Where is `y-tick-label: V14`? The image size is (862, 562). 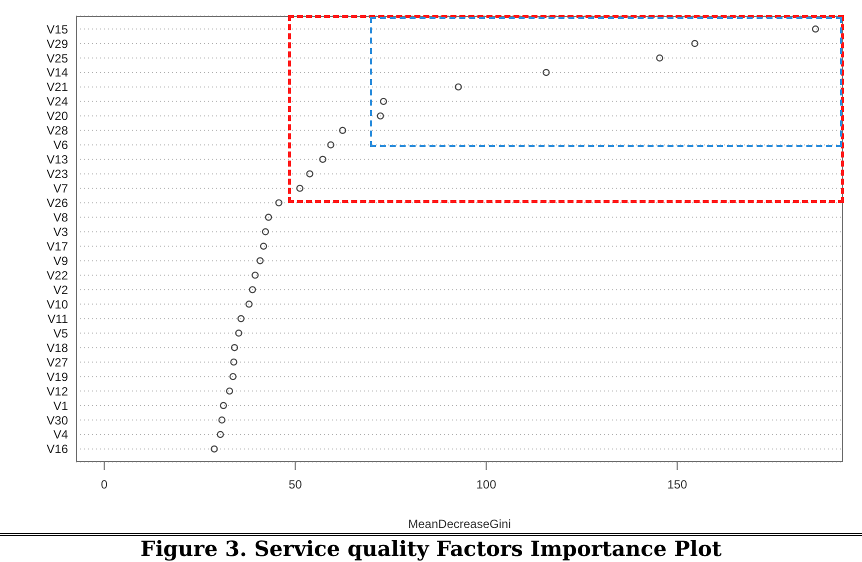
y-tick-label: V14 is located at coordinates (57, 73).